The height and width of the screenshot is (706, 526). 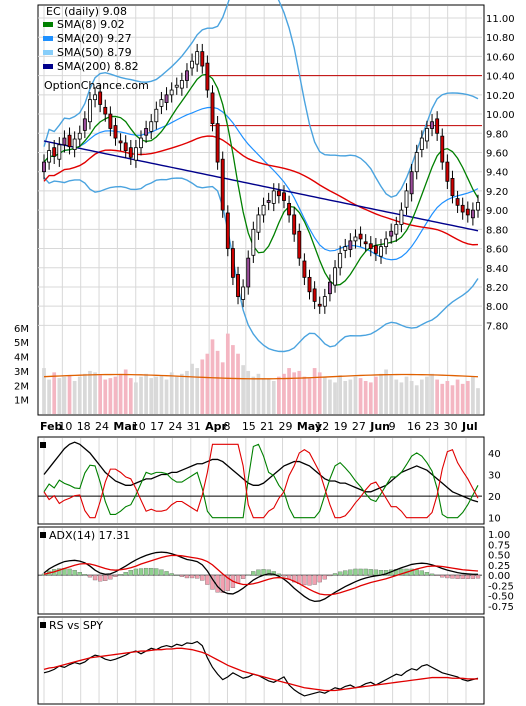 I want to click on macd-signal-line, so click(x=261, y=575).